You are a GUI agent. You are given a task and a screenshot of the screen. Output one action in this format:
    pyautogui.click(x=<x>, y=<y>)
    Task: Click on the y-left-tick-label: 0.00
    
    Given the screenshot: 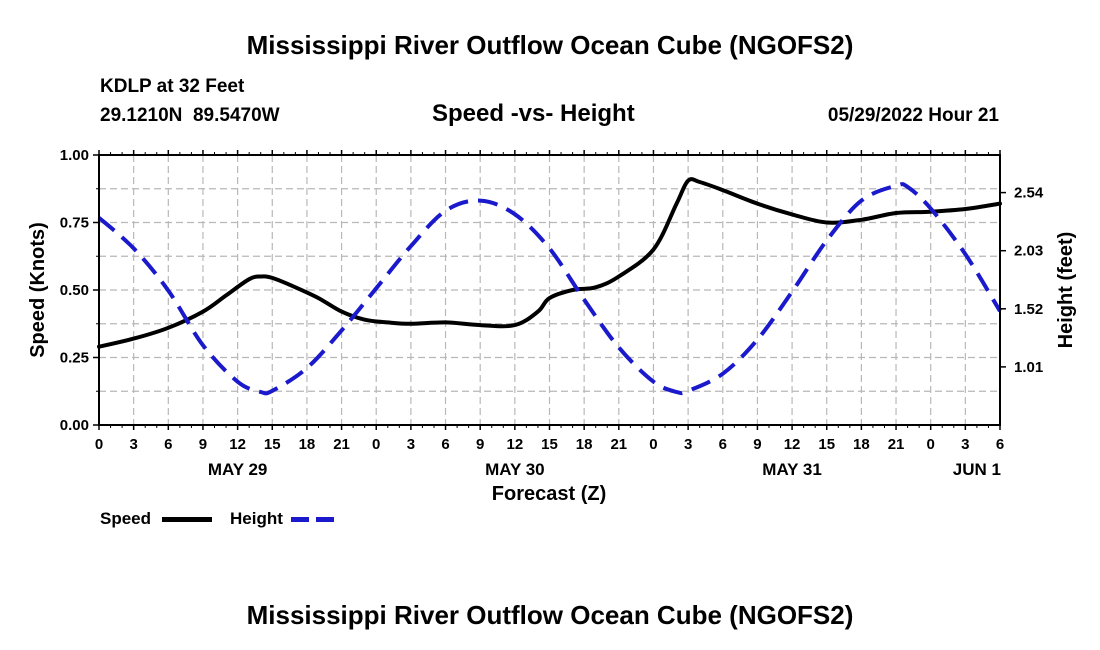 What is the action you would take?
    pyautogui.click(x=74, y=425)
    